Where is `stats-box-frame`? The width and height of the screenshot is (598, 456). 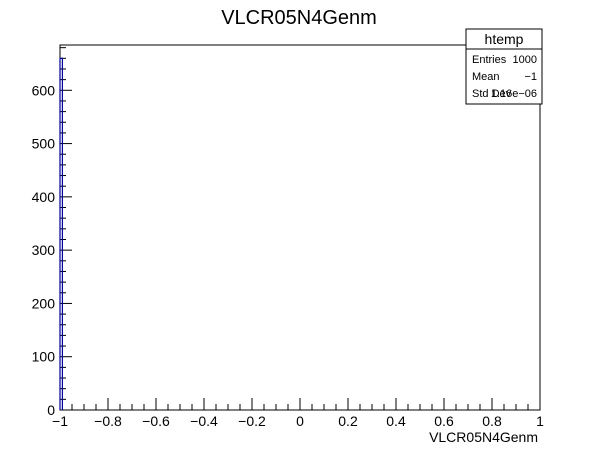
stats-box-frame is located at coordinates (504, 66).